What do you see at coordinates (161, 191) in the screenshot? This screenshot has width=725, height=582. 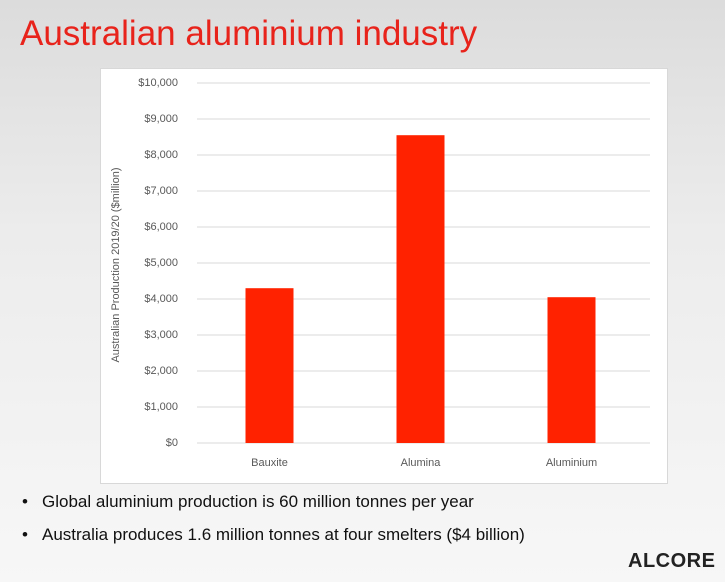 I see `y-tick-label: $7,000` at bounding box center [161, 191].